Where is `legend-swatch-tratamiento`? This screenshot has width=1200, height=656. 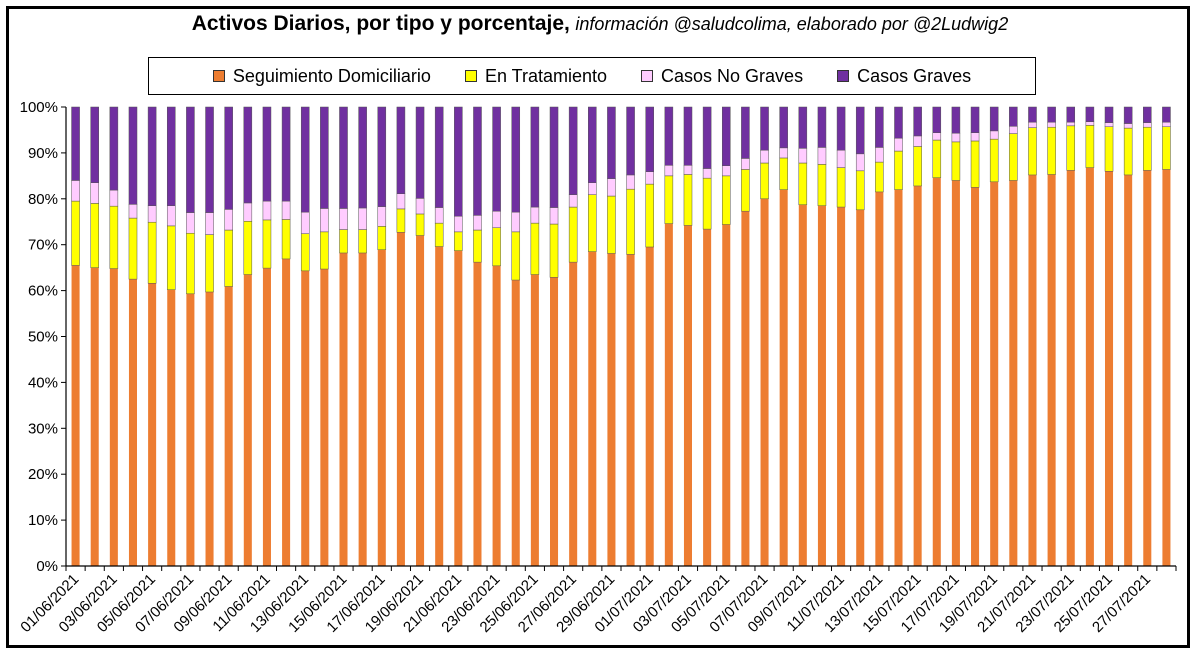
legend-swatch-tratamiento is located at coordinates (470, 76).